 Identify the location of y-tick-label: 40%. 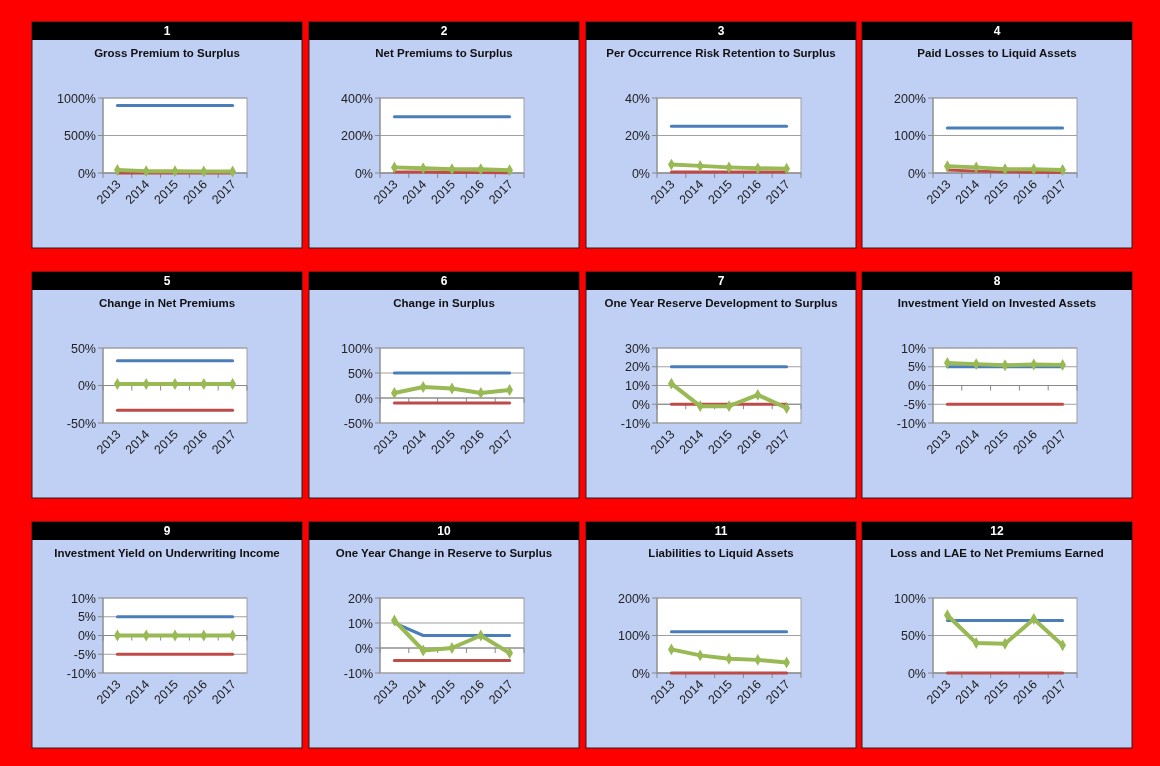
(637, 98).